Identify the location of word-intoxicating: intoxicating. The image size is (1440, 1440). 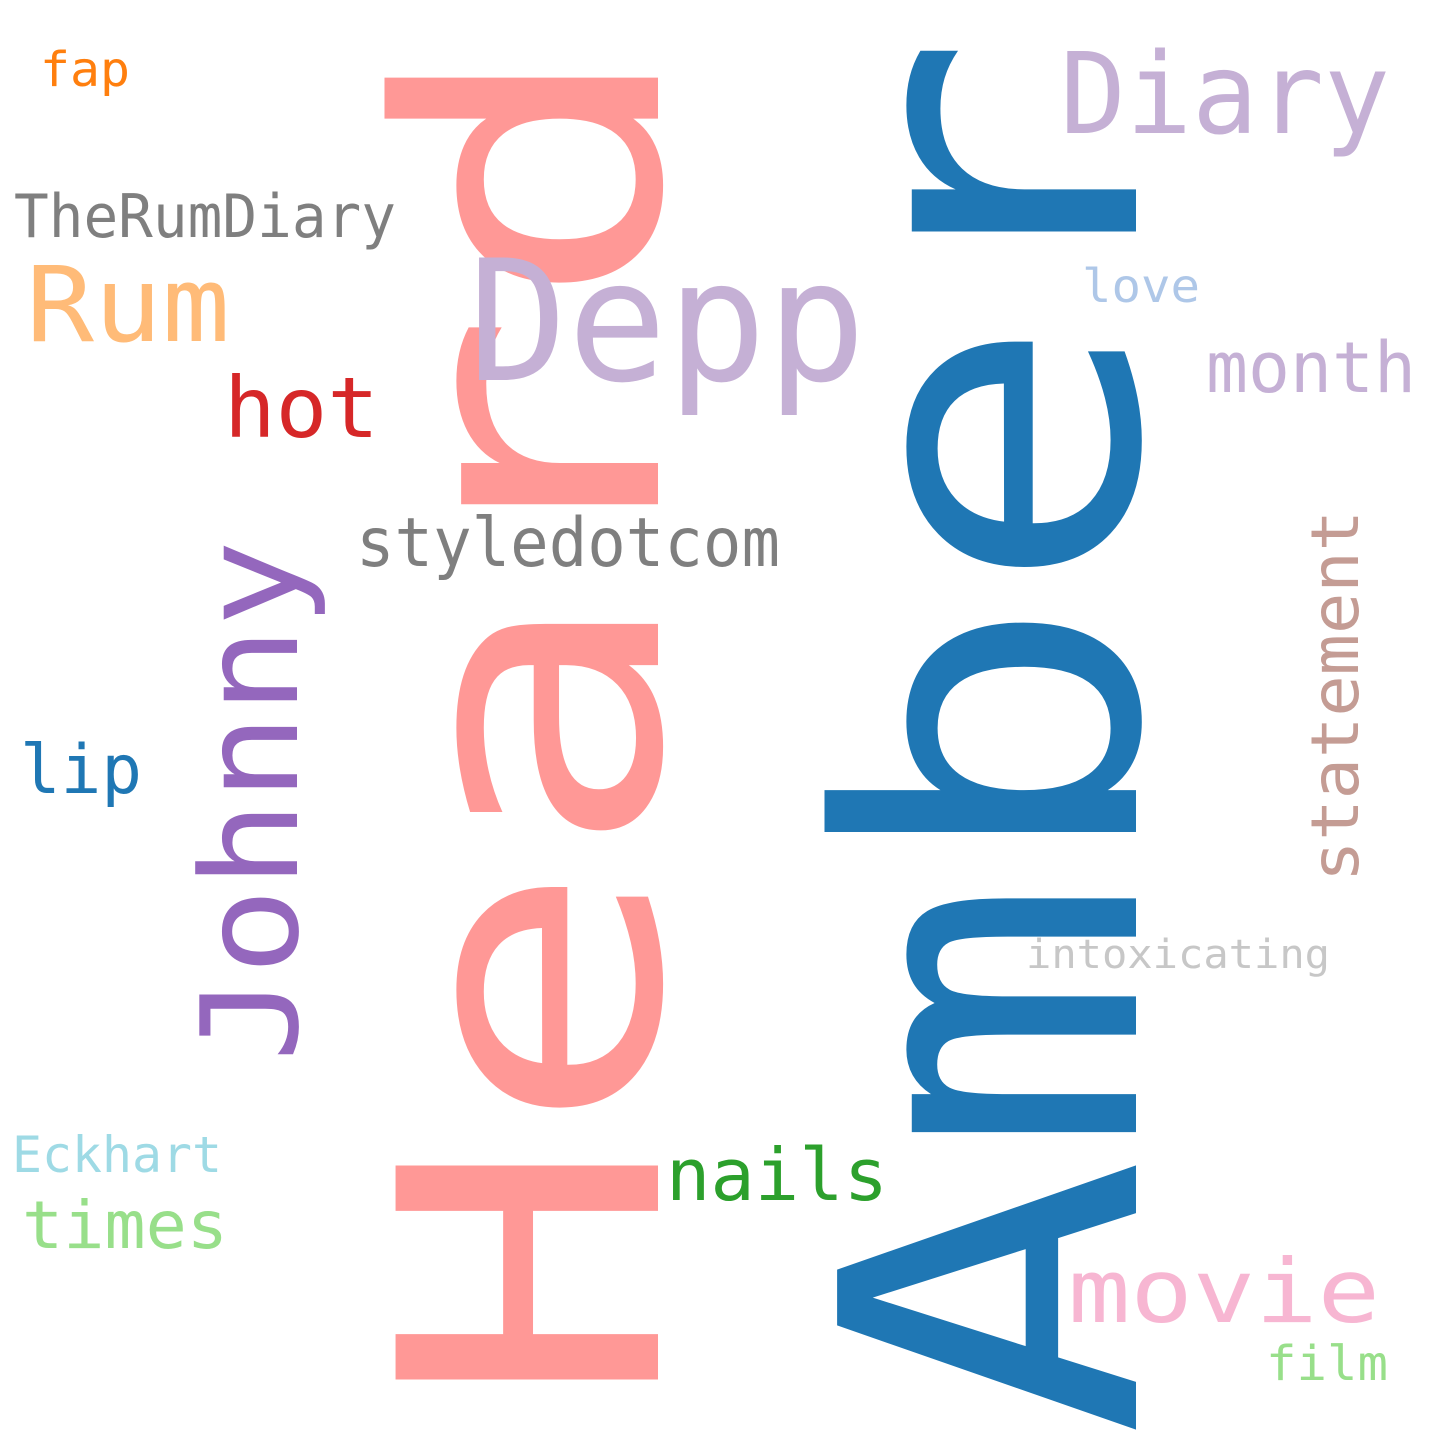
(1178, 955).